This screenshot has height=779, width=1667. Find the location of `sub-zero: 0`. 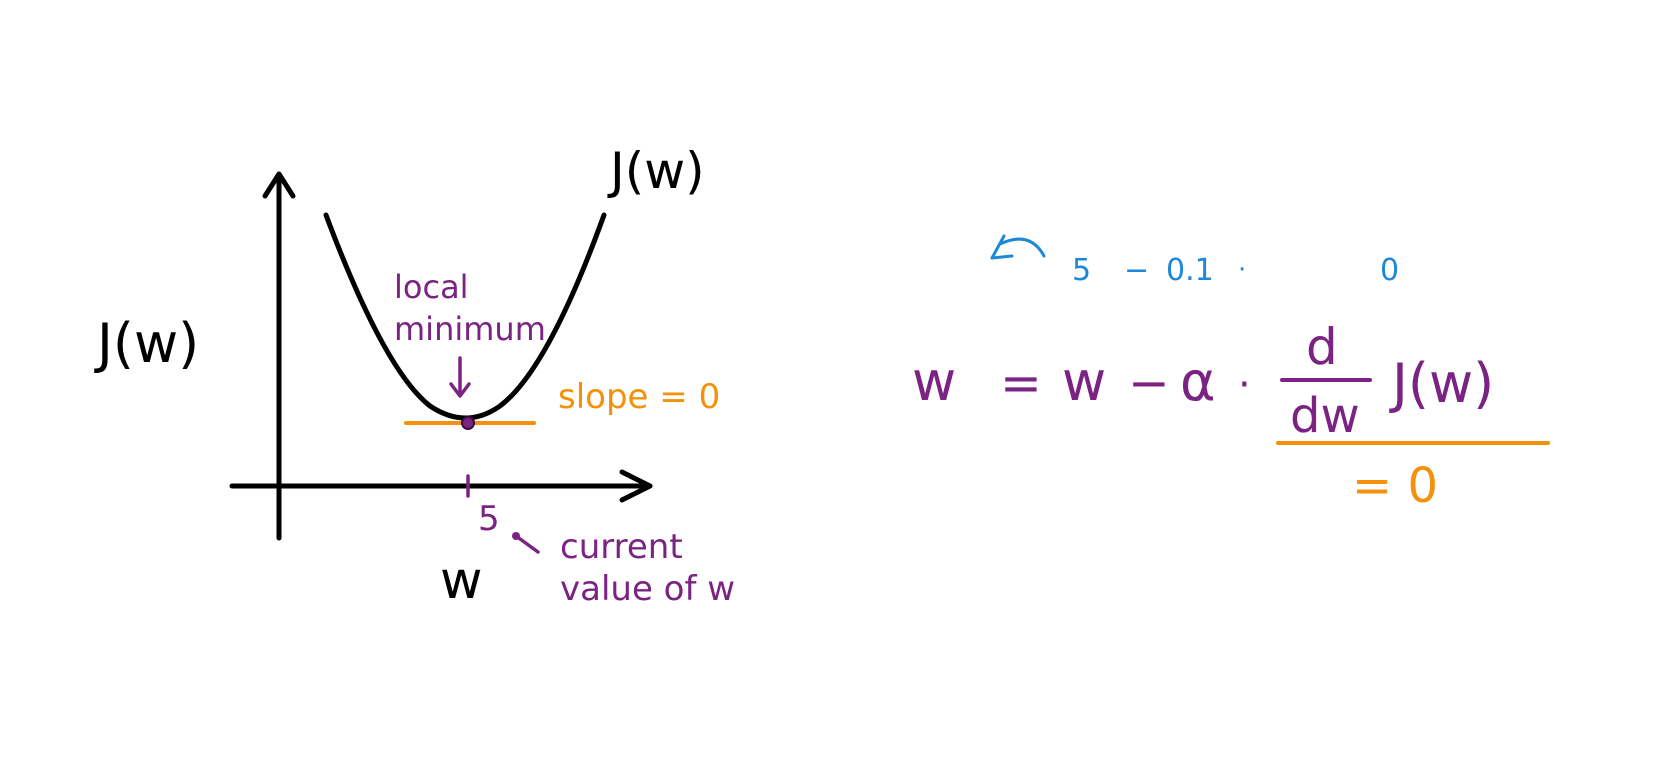

sub-zero: 0 is located at coordinates (1389, 270).